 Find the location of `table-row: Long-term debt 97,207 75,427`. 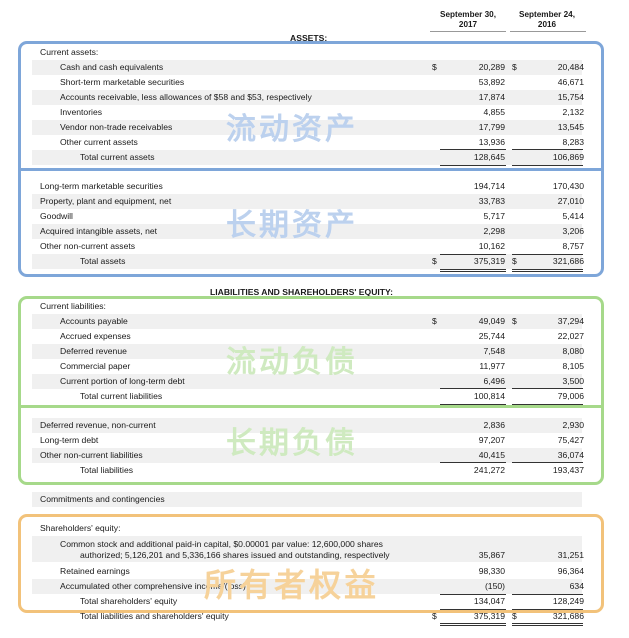

table-row: Long-term debt 97,207 75,427 is located at coordinates (314, 440).